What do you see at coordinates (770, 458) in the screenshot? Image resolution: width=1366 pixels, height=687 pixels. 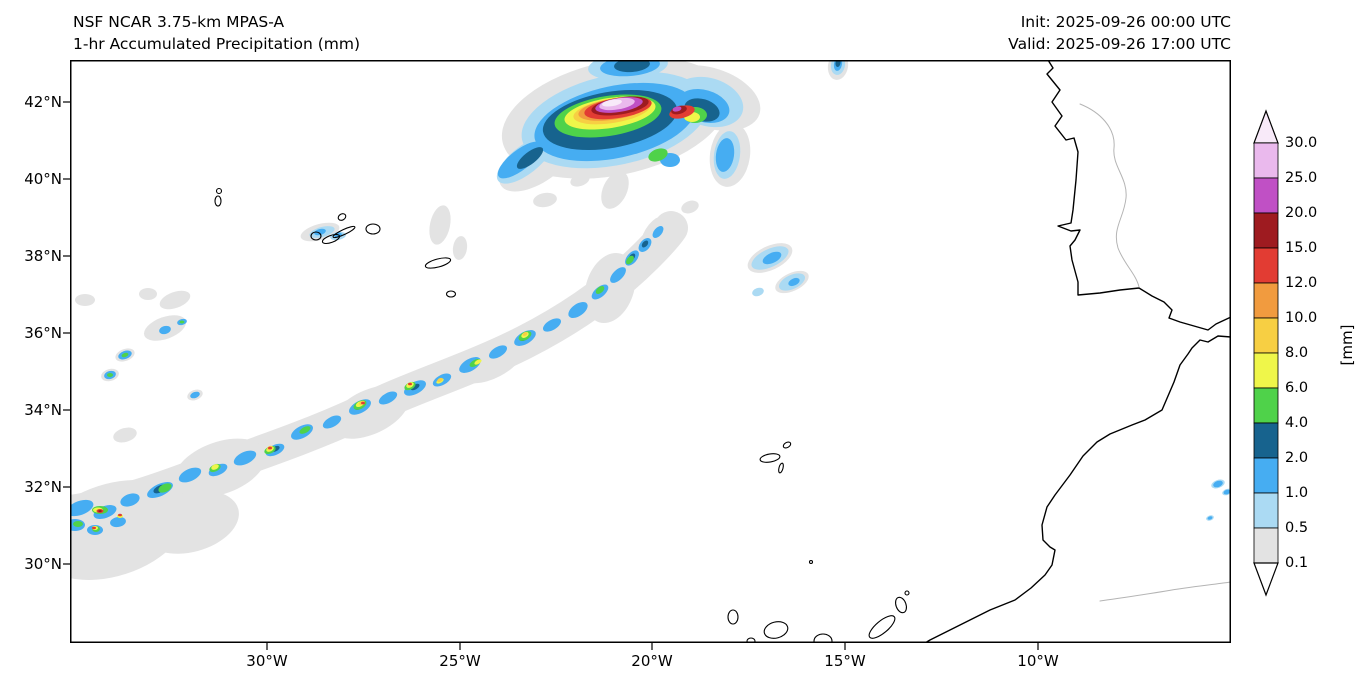 I see `island-madeira` at bounding box center [770, 458].